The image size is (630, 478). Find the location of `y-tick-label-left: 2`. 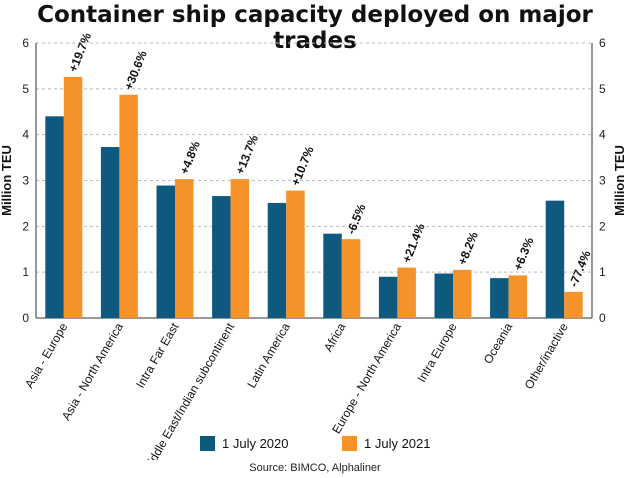

y-tick-label-left: 2 is located at coordinates (25, 226).